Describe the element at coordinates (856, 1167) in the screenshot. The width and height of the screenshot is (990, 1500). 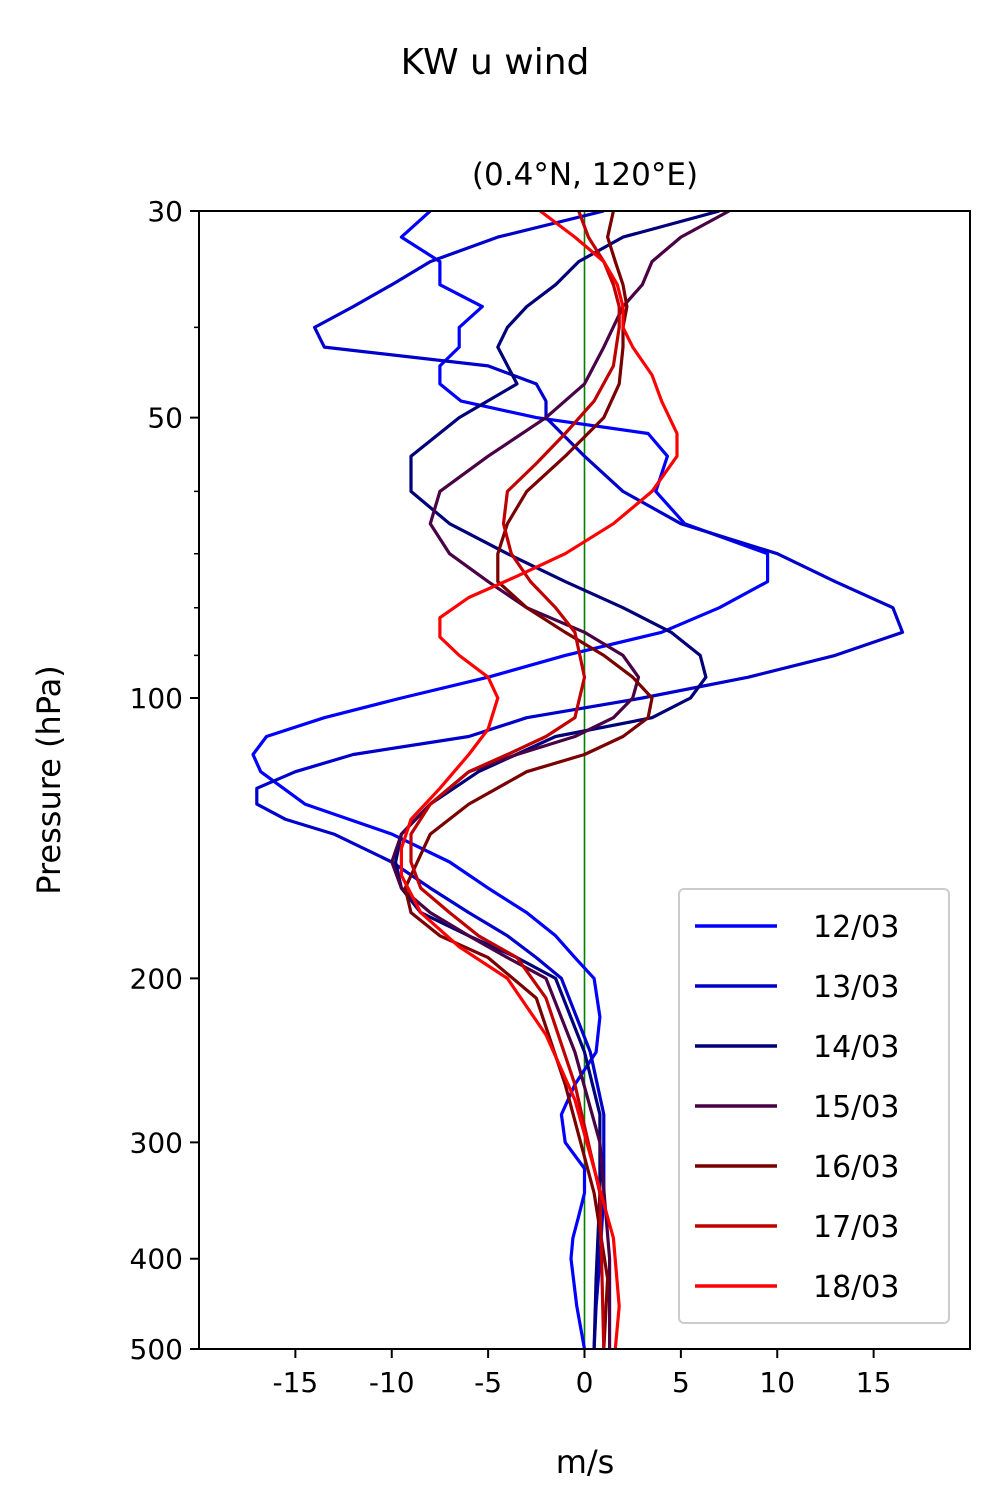
I see `legend-label-4: 16/03` at that location.